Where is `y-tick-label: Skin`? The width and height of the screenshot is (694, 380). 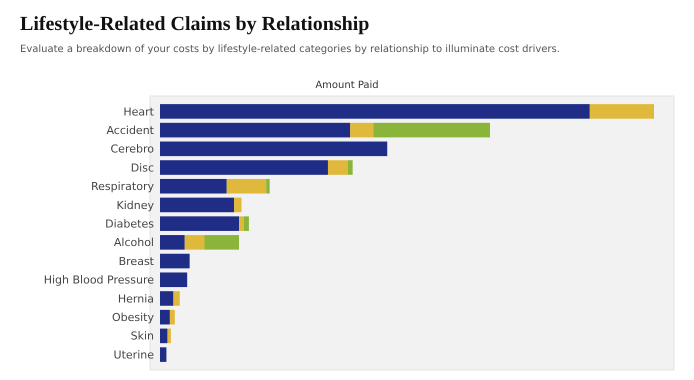
y-tick-label: Skin is located at coordinates (142, 336).